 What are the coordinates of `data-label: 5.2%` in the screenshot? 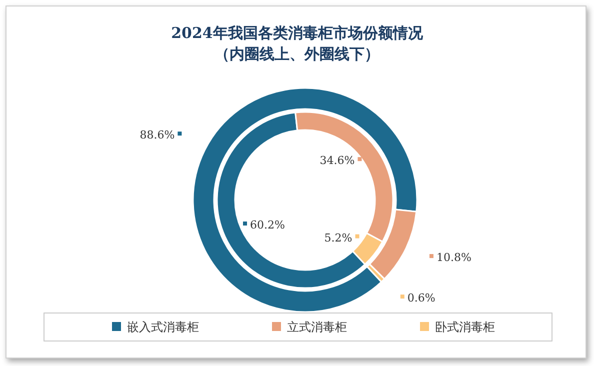 It's located at (338, 237).